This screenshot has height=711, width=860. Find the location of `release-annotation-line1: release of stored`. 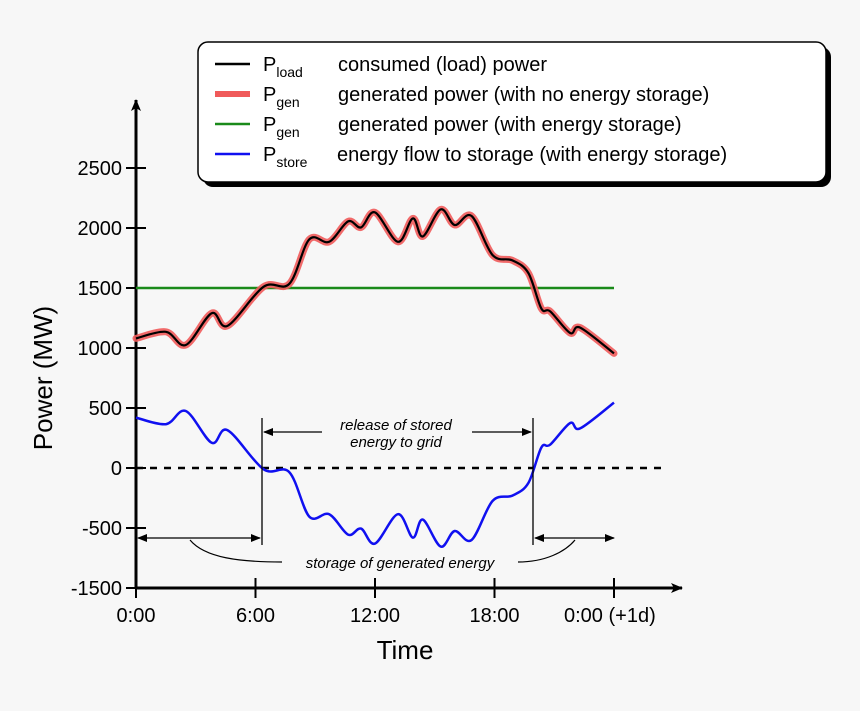

release-annotation-line1: release of stored is located at coordinates (396, 425).